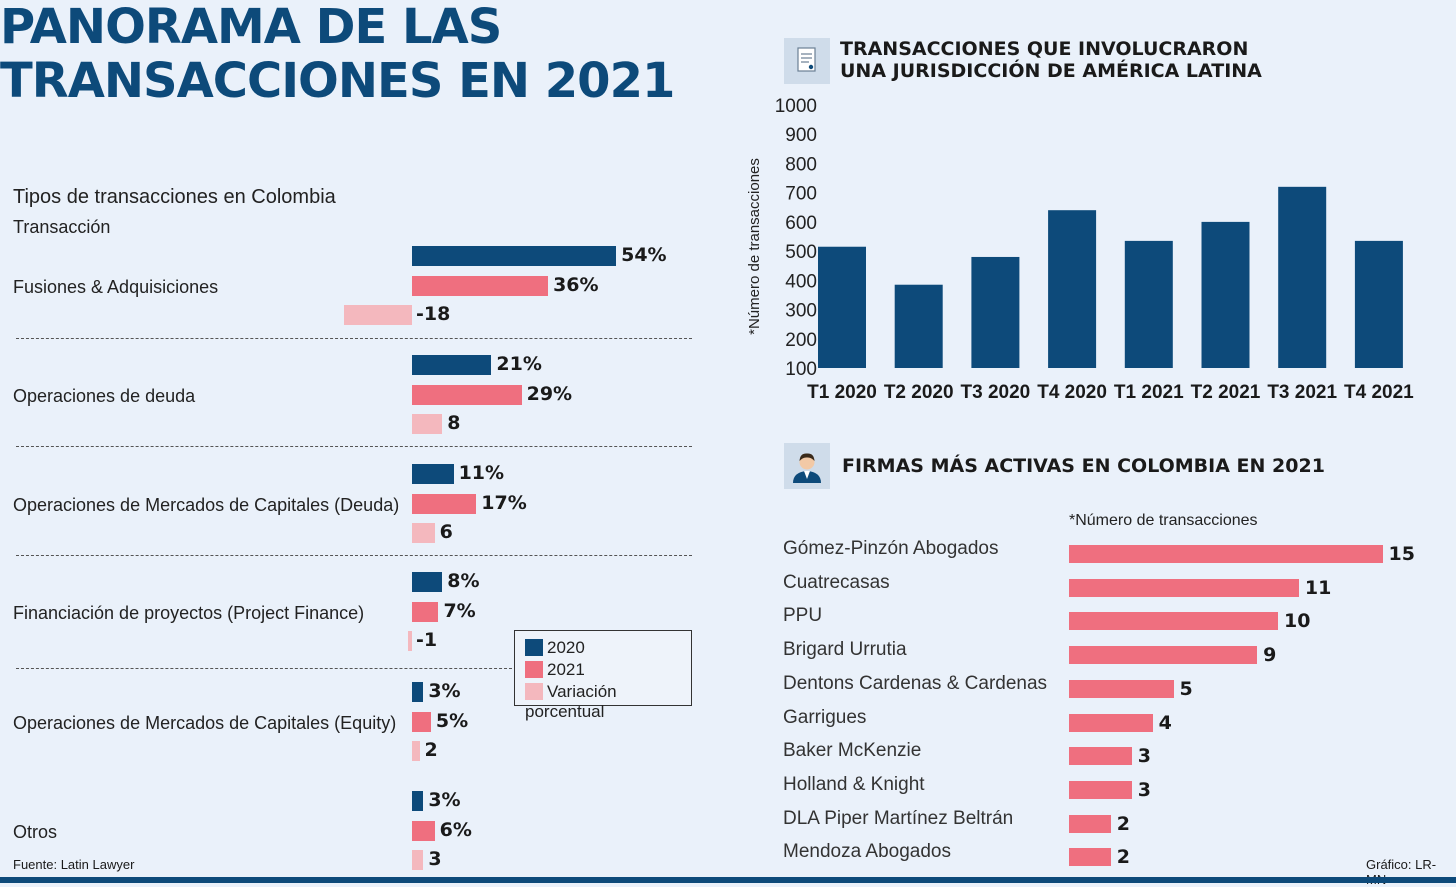  What do you see at coordinates (444, 800) in the screenshot?
I see `bar-value-label: 3%` at bounding box center [444, 800].